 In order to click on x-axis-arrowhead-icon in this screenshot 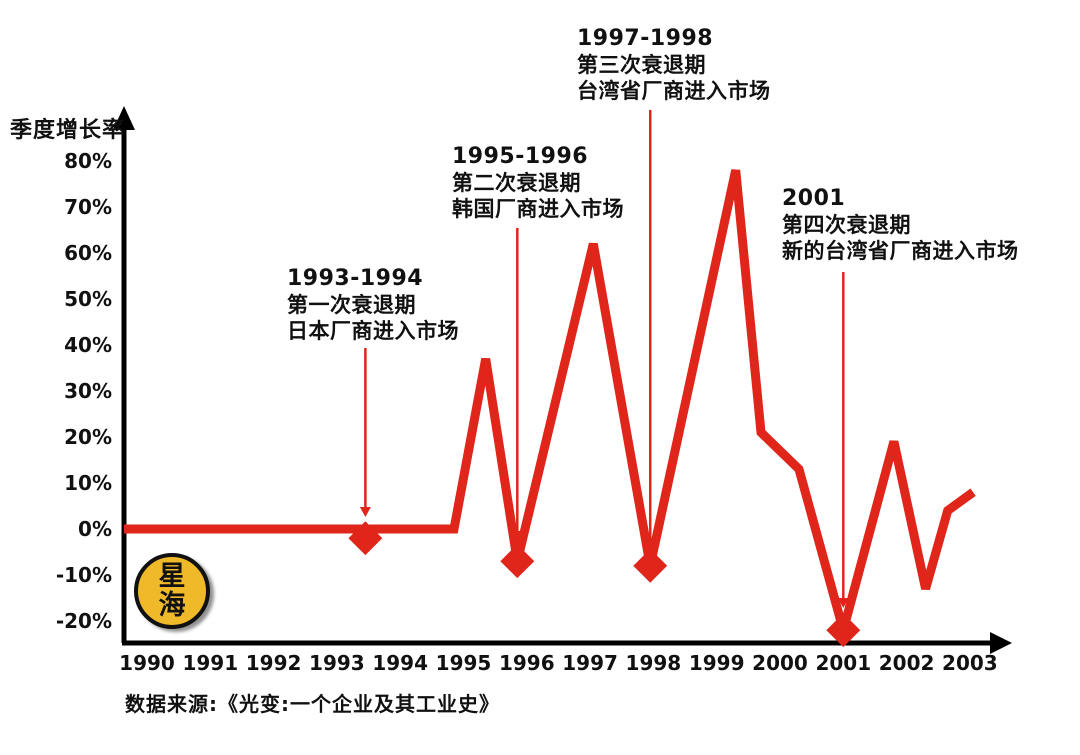, I will do `click(1001, 643)`.